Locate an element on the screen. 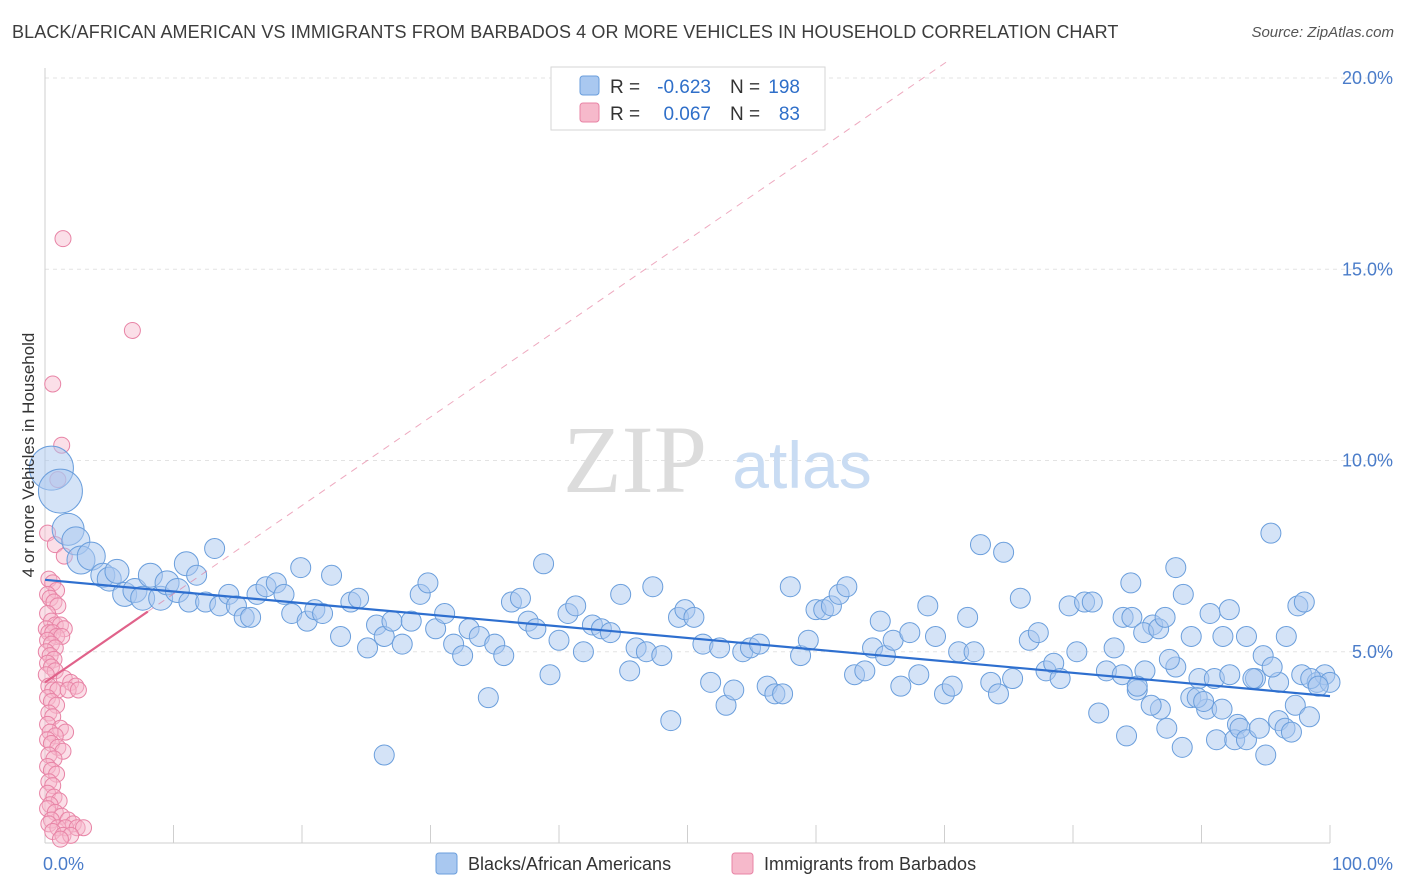 This screenshot has height=892, width=1406. watermark-atlas: atlas is located at coordinates (801, 465).